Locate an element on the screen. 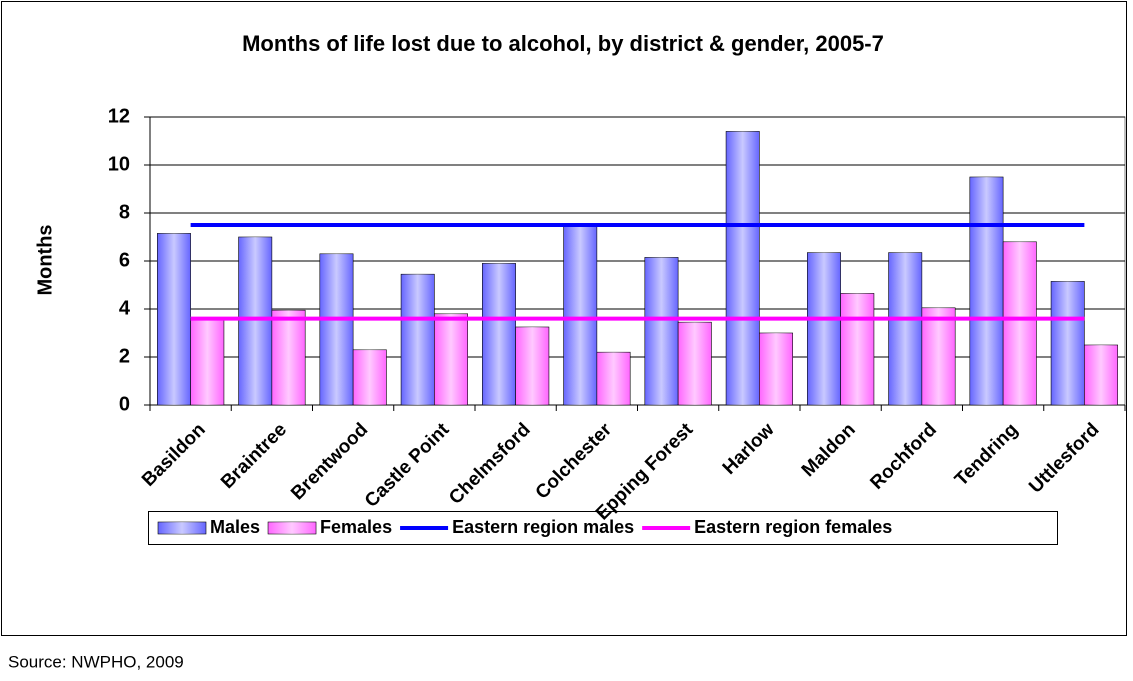 The image size is (1133, 681). y-axis-label: Months is located at coordinates (45, 259).